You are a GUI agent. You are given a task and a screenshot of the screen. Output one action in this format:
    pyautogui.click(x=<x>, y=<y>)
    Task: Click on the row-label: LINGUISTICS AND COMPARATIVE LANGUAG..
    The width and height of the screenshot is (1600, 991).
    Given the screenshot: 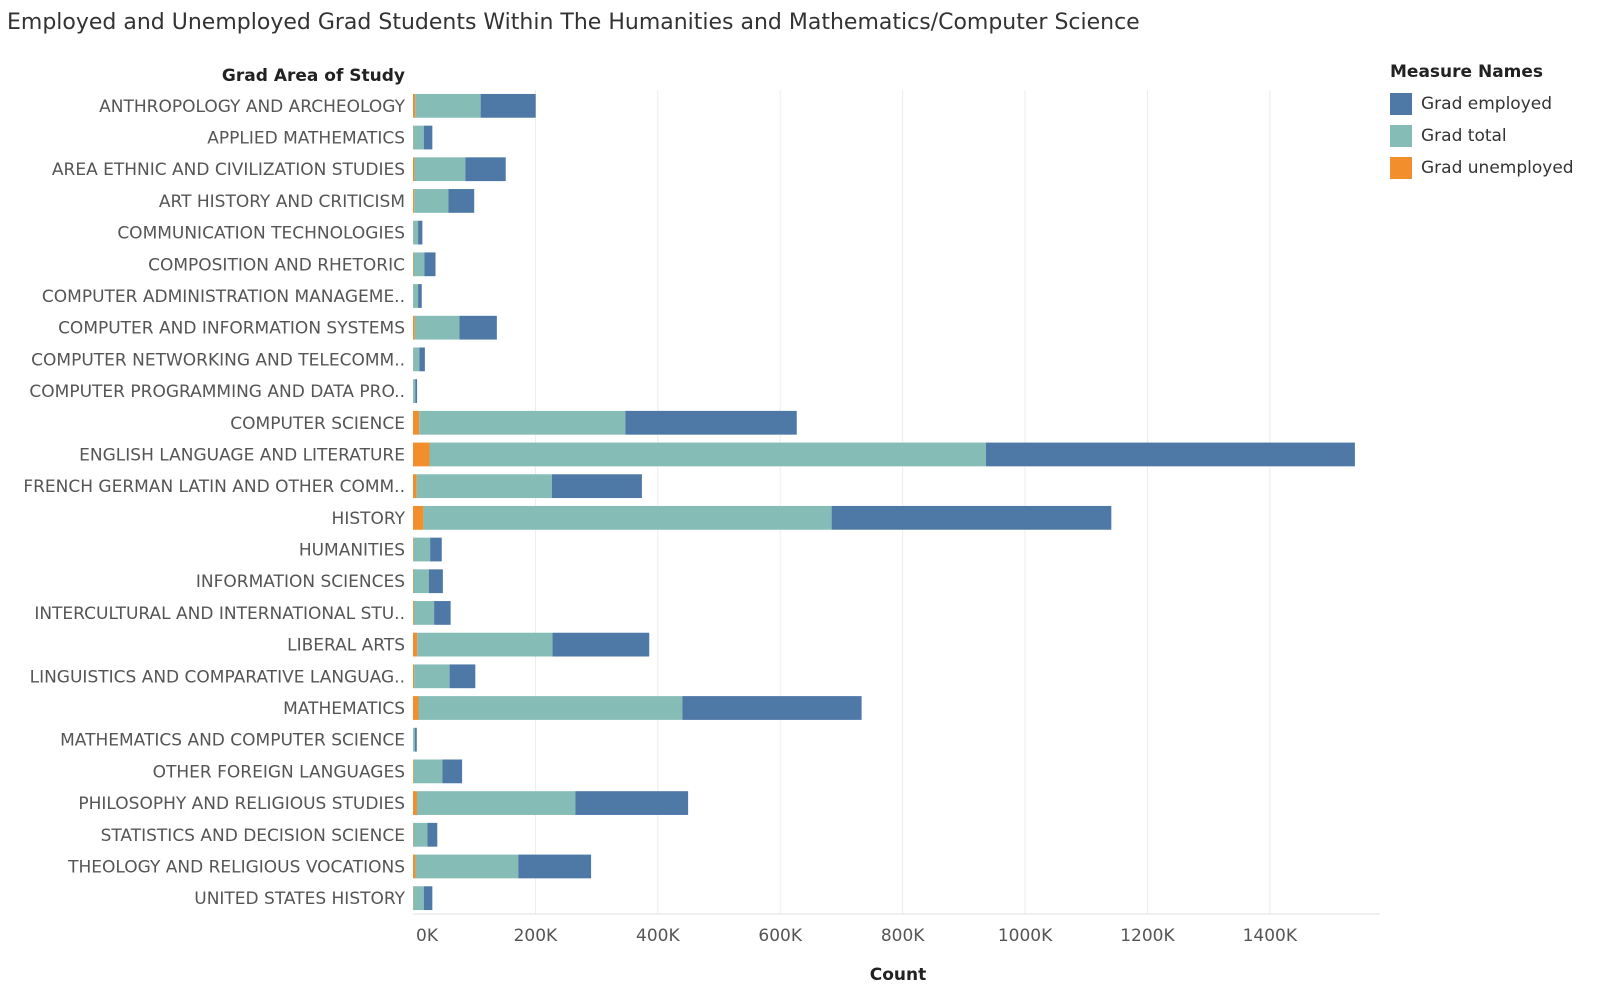 What is the action you would take?
    pyautogui.click(x=217, y=677)
    